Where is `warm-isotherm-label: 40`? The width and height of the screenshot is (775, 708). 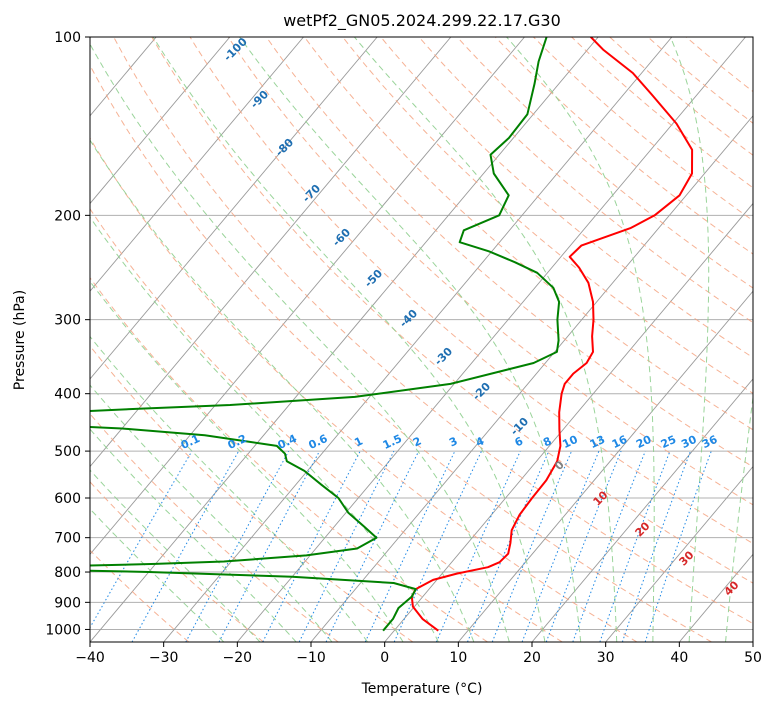 warm-isotherm-label: 40 is located at coordinates (732, 588).